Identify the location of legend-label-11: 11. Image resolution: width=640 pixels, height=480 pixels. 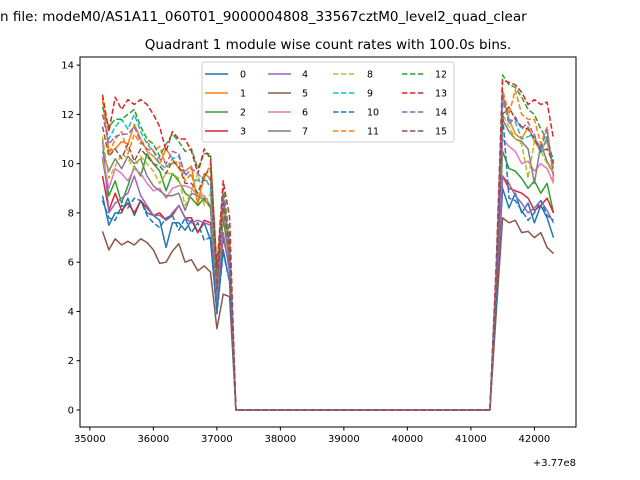
(373, 132).